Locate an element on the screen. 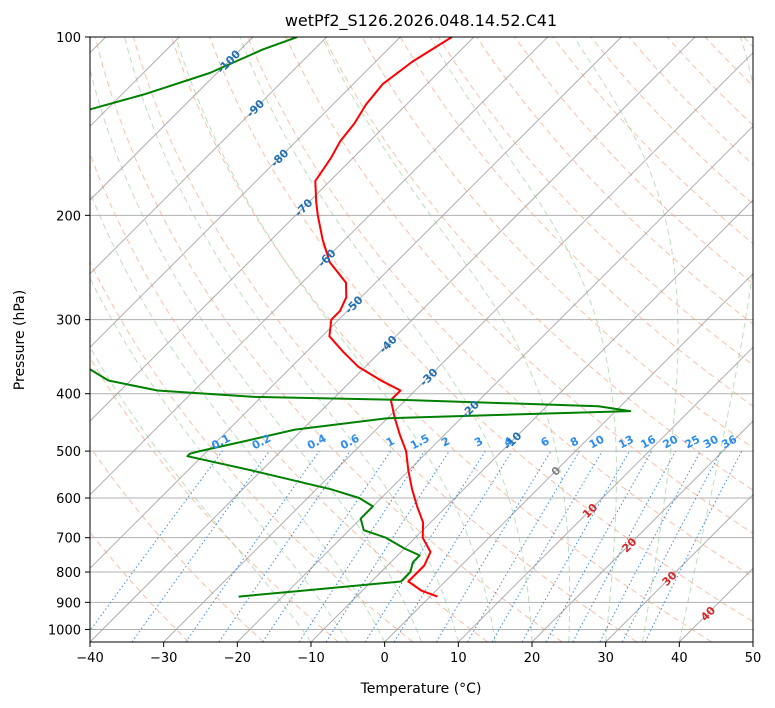 This screenshot has width=775, height=708. y-tick-label: 1000 is located at coordinates (64, 630).